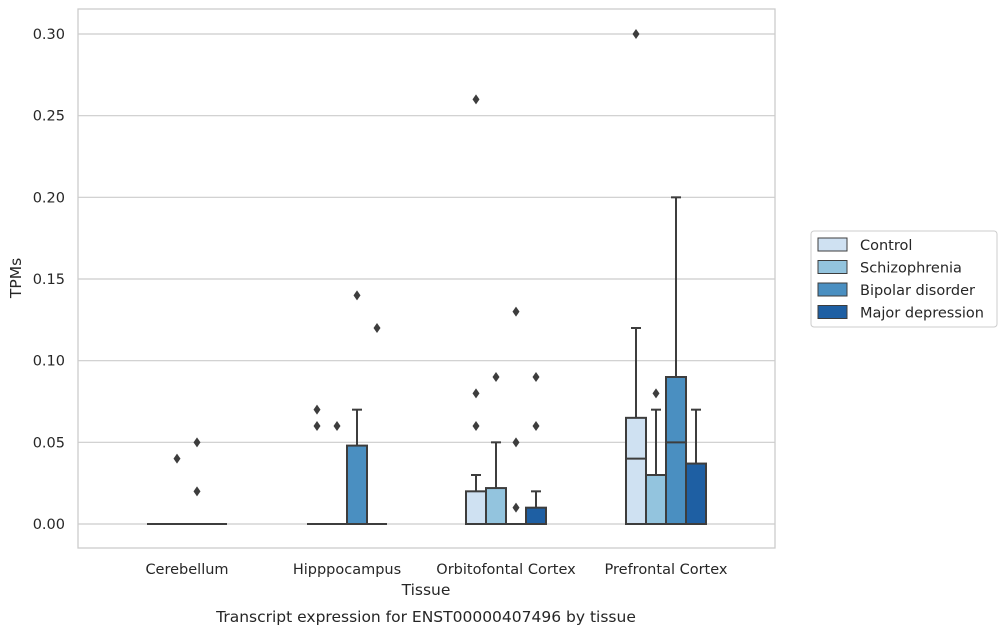 The height and width of the screenshot is (634, 1007). What do you see at coordinates (16, 278) in the screenshot?
I see `y-axis-title: TPMs` at bounding box center [16, 278].